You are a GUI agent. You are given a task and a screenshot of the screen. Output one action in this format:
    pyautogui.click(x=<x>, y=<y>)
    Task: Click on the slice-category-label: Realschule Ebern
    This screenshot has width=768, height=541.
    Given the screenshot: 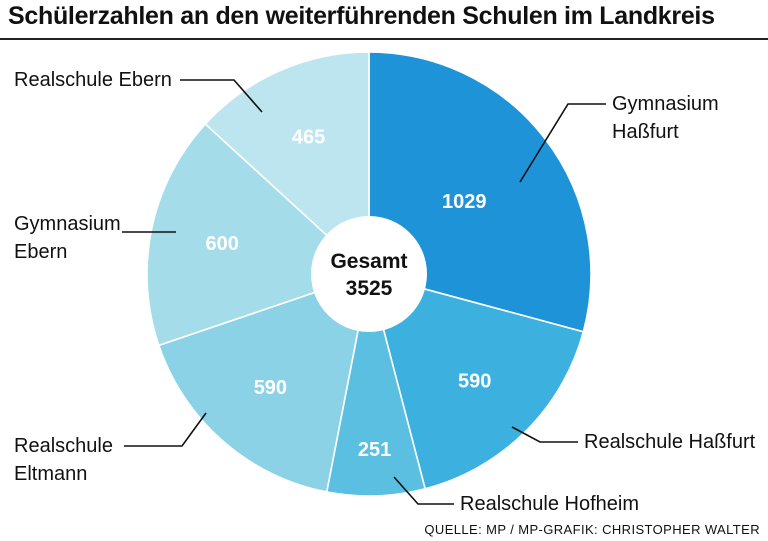 What is the action you would take?
    pyautogui.click(x=93, y=80)
    